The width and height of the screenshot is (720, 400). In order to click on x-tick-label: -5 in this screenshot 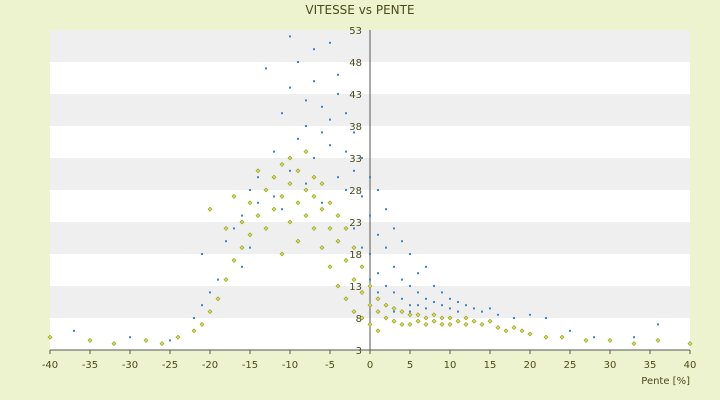, I will do `click(330, 365)`.